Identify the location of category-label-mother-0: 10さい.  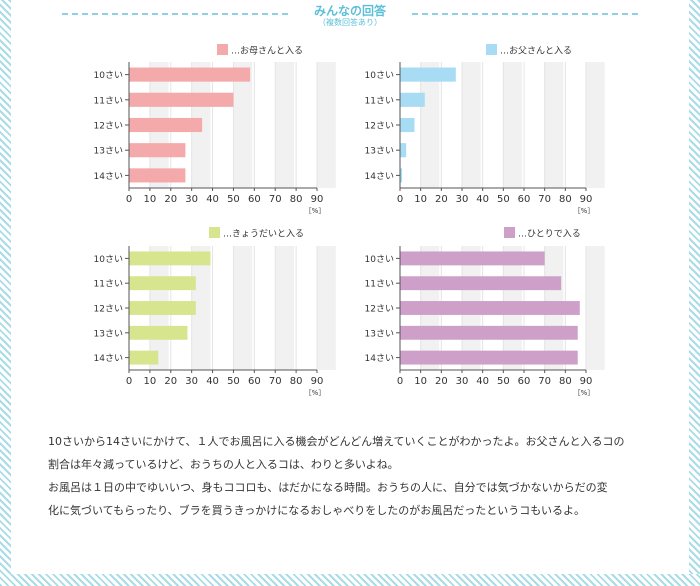
(108, 75).